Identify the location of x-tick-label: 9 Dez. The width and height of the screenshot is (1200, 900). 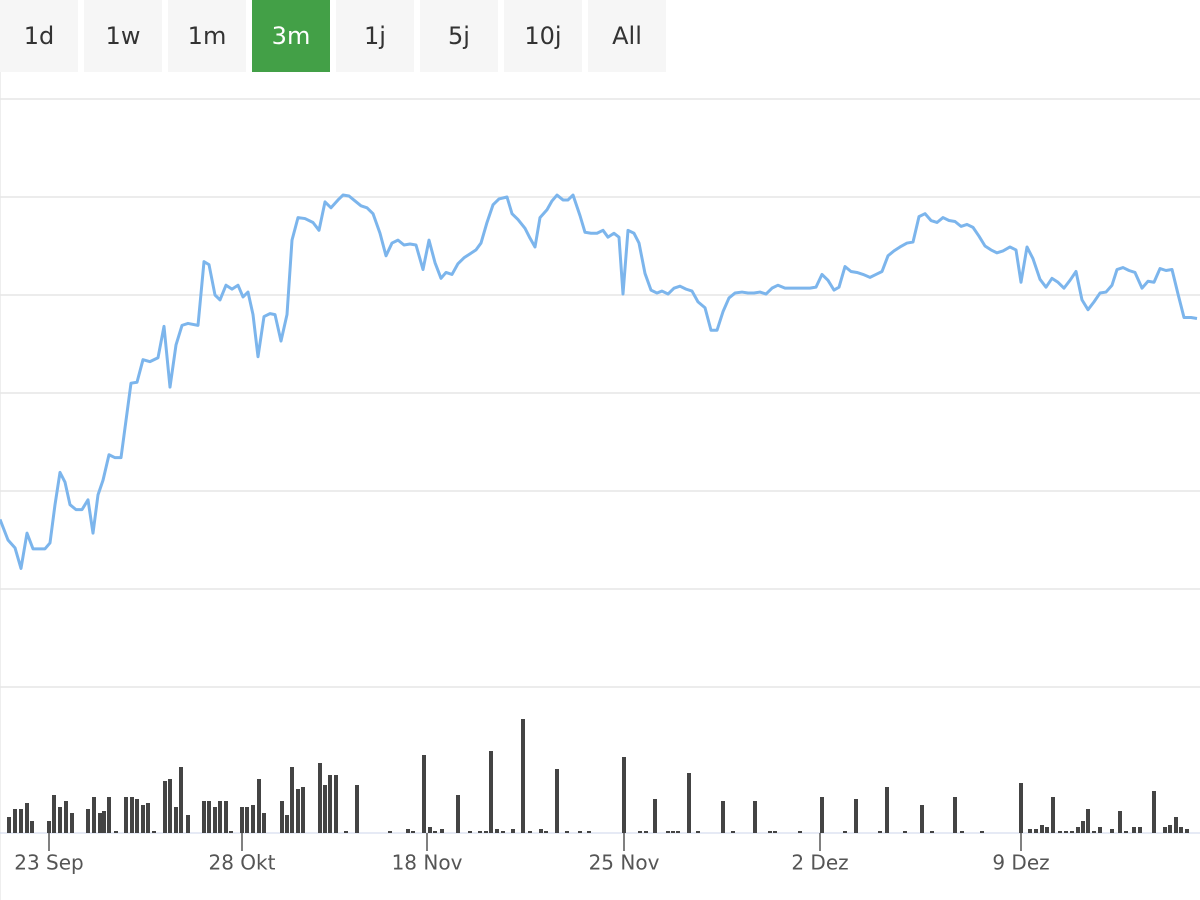
(1020, 863).